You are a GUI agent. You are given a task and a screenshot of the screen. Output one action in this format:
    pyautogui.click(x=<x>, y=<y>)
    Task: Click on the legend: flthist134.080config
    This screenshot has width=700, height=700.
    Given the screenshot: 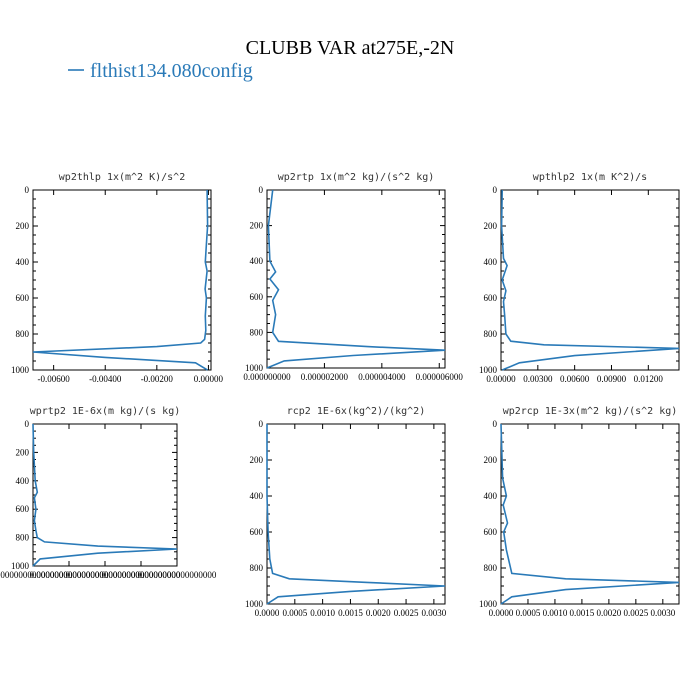 What is the action you would take?
    pyautogui.click(x=160, y=71)
    